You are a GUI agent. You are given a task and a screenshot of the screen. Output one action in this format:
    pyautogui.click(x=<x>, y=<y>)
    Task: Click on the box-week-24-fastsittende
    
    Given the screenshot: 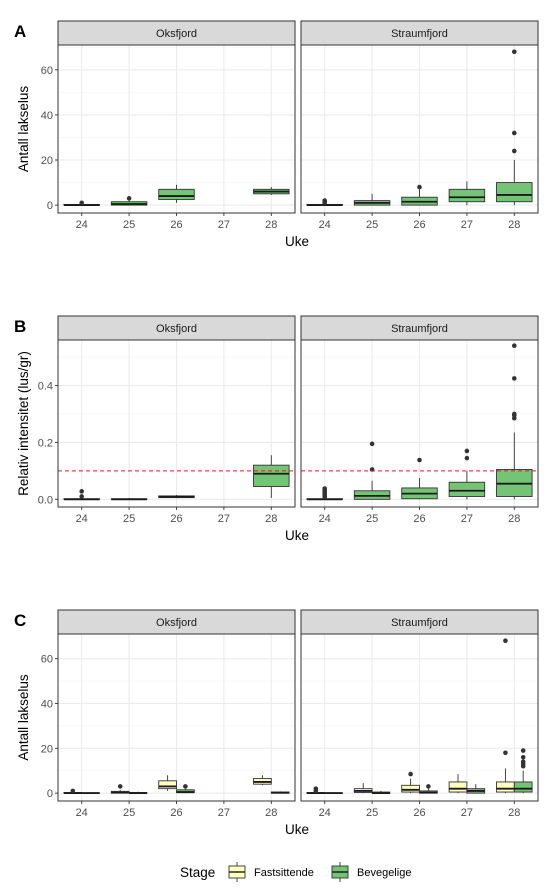 What is the action you would take?
    pyautogui.click(x=73, y=791)
    